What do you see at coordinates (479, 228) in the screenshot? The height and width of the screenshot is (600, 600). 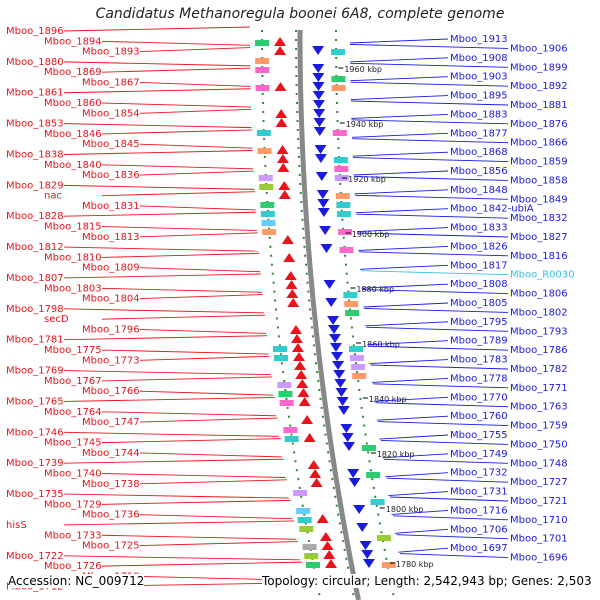 I see `right-gene-label: Mboo_1833` at bounding box center [479, 228].